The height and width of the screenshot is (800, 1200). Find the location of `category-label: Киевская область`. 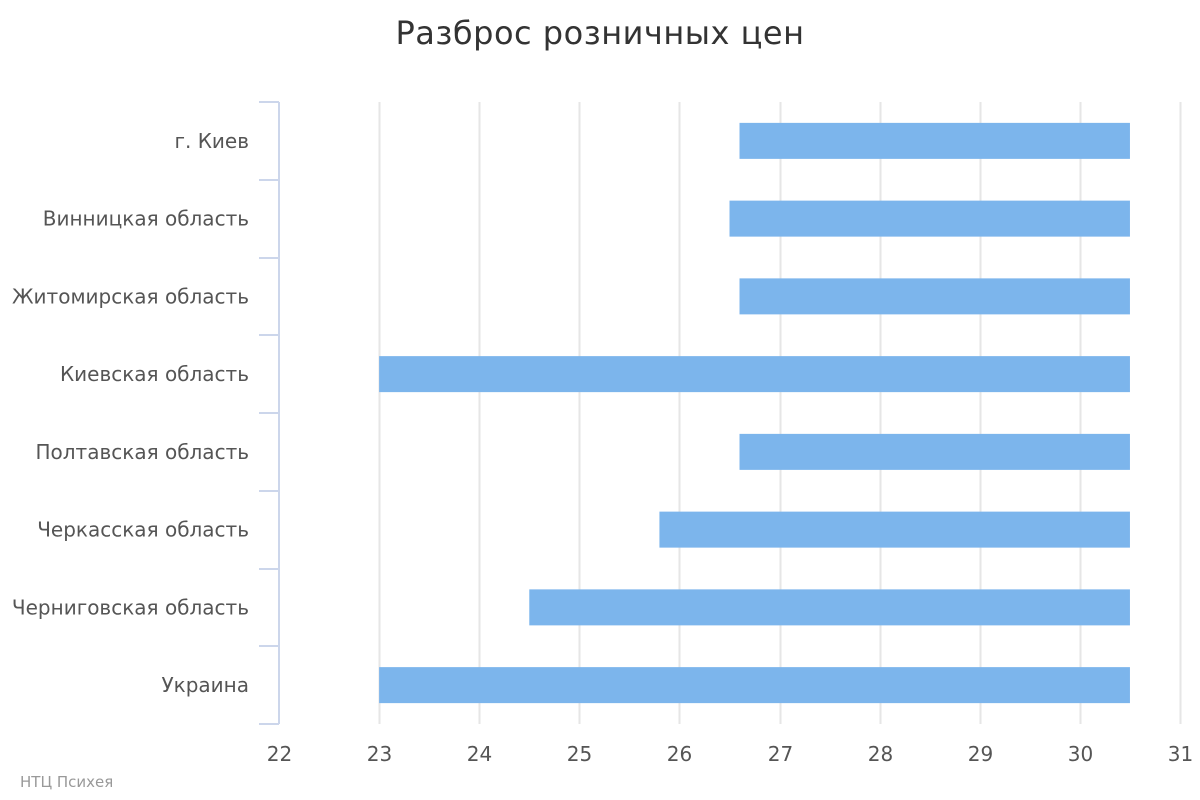

category-label: Киевская область is located at coordinates (154, 374).